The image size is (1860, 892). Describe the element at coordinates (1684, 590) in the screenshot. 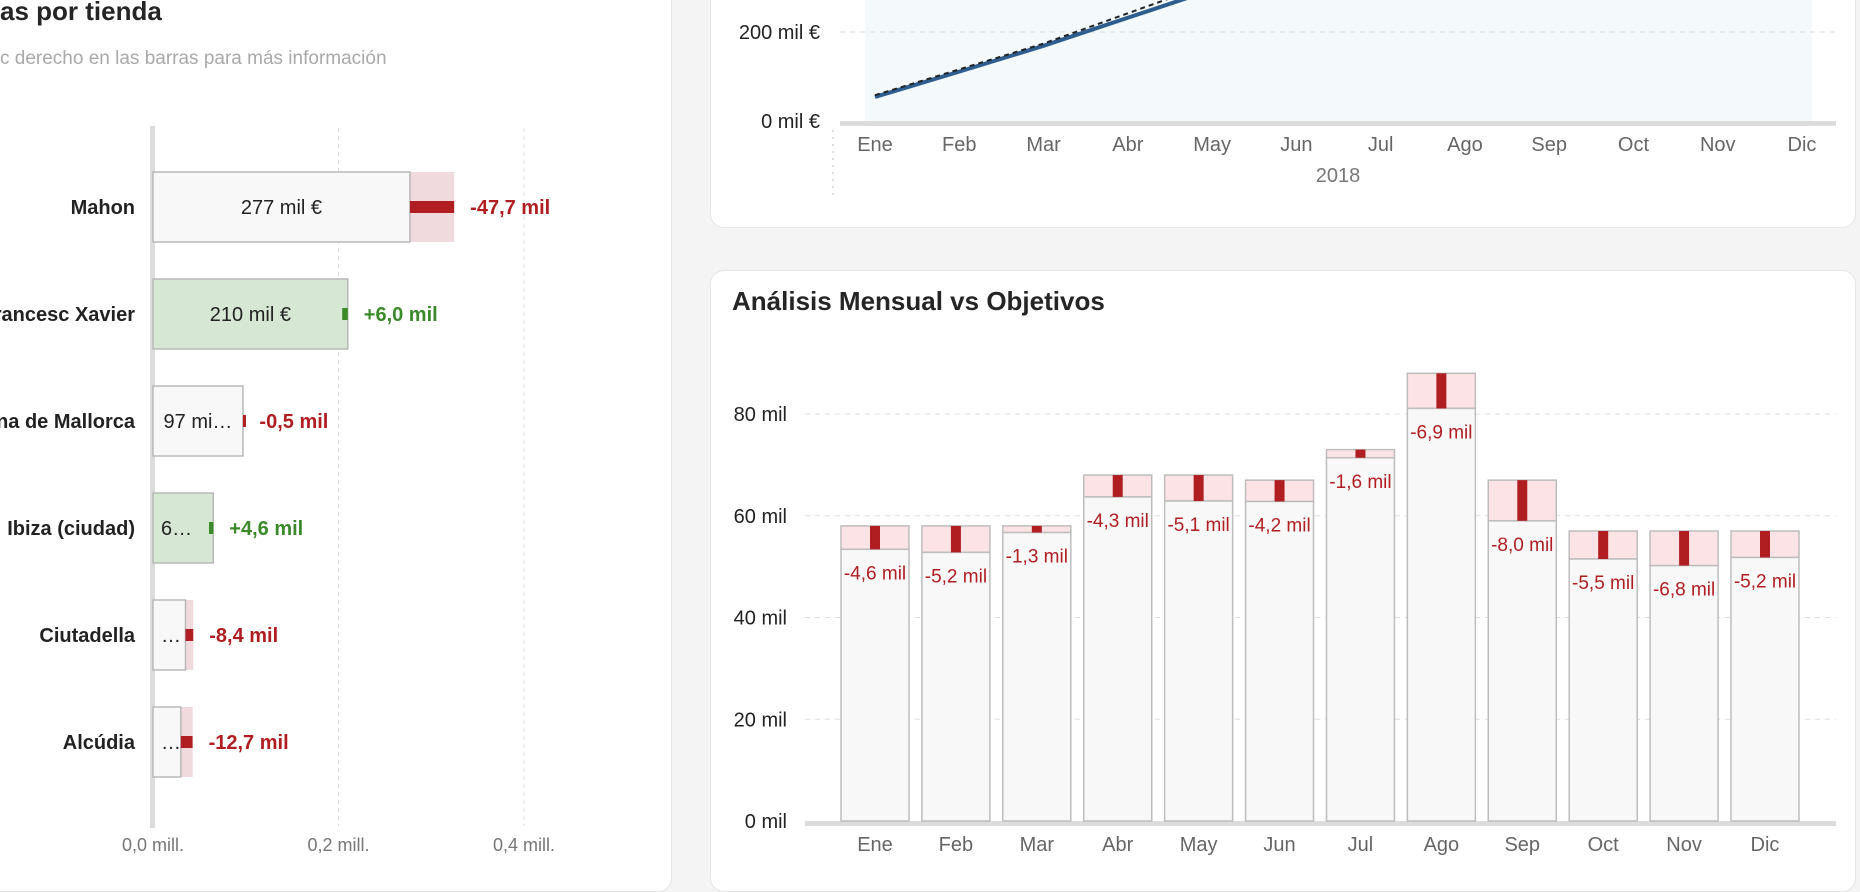

I see `monthly-delta-label: -6,8 mil` at that location.